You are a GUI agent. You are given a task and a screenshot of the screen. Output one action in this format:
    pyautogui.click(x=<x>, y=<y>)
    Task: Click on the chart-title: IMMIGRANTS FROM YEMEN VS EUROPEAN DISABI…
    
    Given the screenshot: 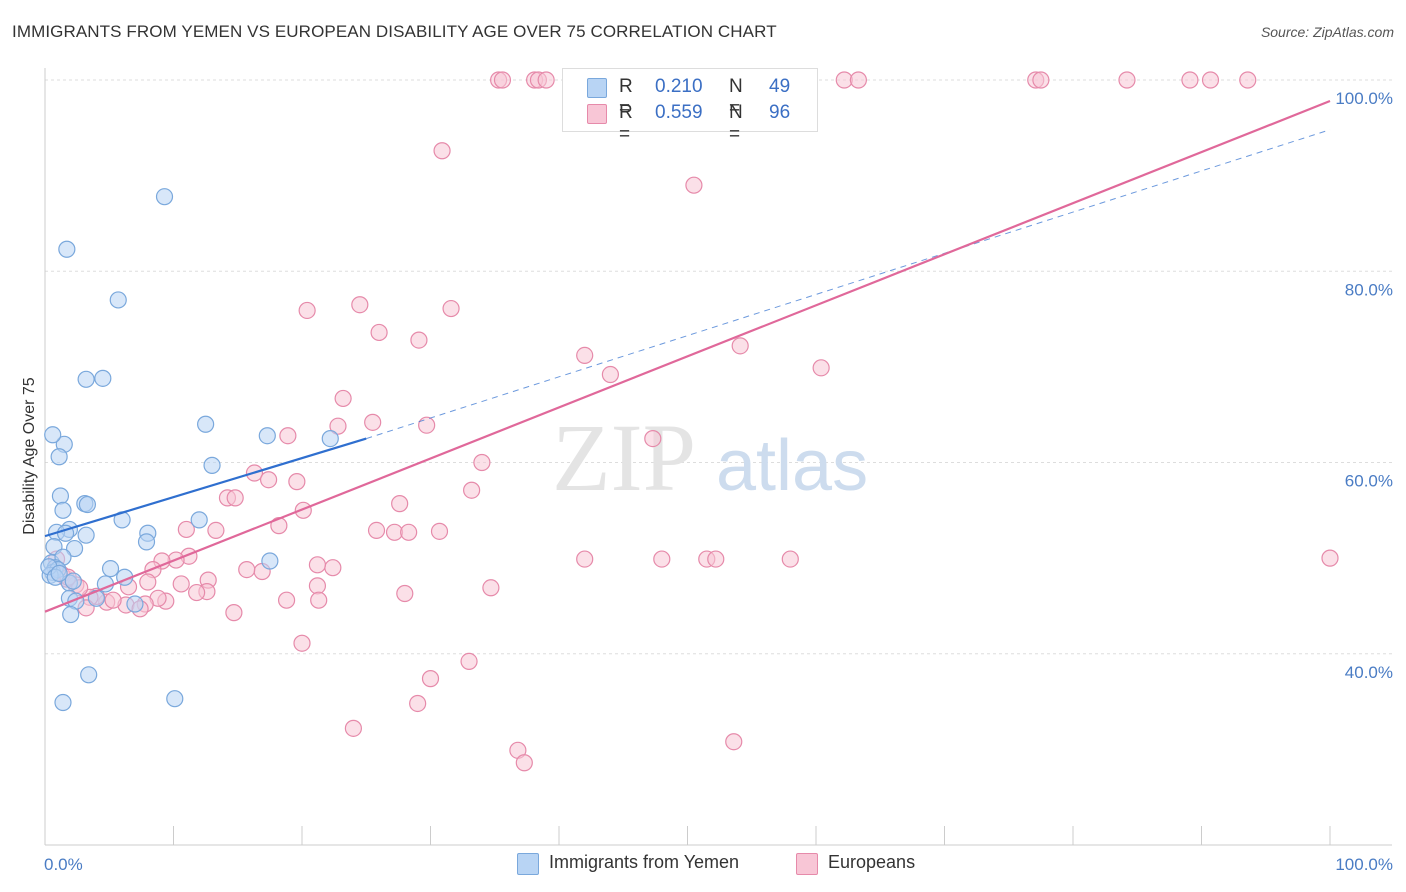 What is the action you would take?
    pyautogui.click(x=394, y=31)
    